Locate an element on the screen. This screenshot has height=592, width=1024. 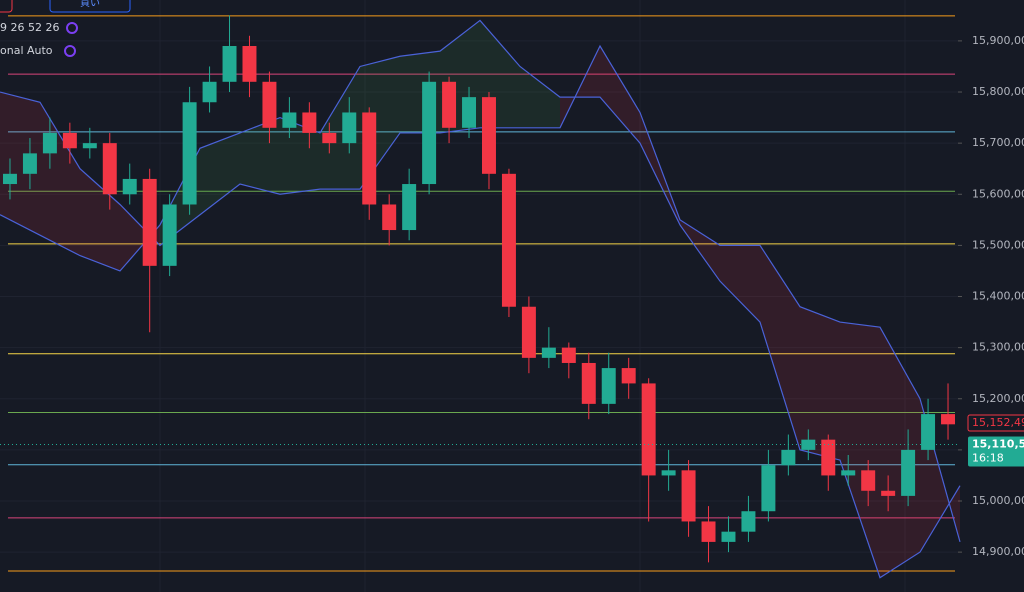
sell-button is located at coordinates (6, 6).